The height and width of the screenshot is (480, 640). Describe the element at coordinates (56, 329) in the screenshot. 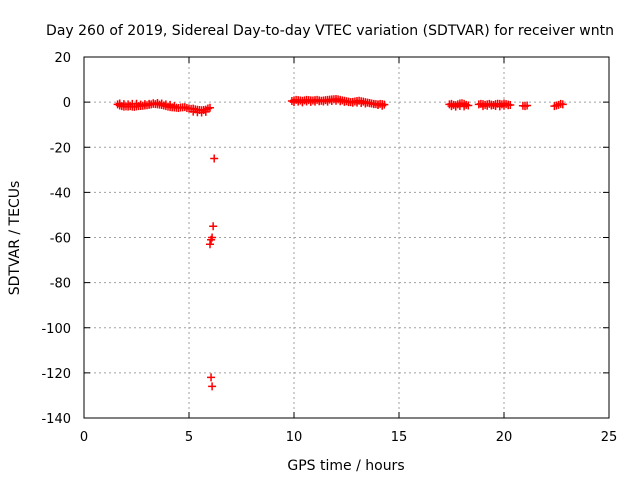

I see `y-tick-label: -100` at that location.